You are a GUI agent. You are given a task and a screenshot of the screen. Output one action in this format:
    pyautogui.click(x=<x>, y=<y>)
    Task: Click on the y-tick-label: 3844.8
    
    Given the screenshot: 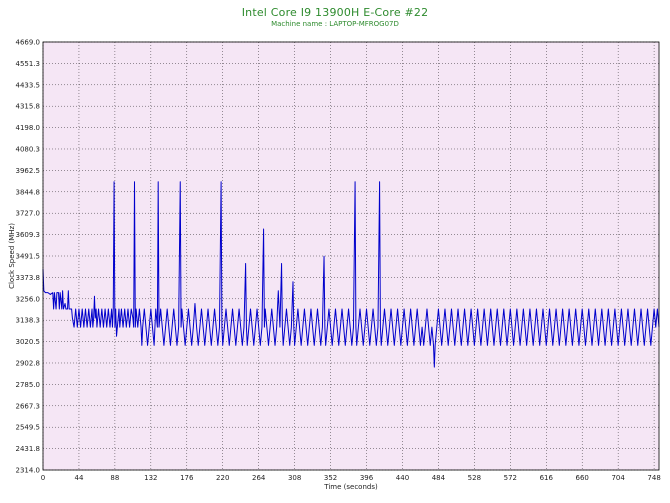 What is the action you would take?
    pyautogui.click(x=28, y=192)
    